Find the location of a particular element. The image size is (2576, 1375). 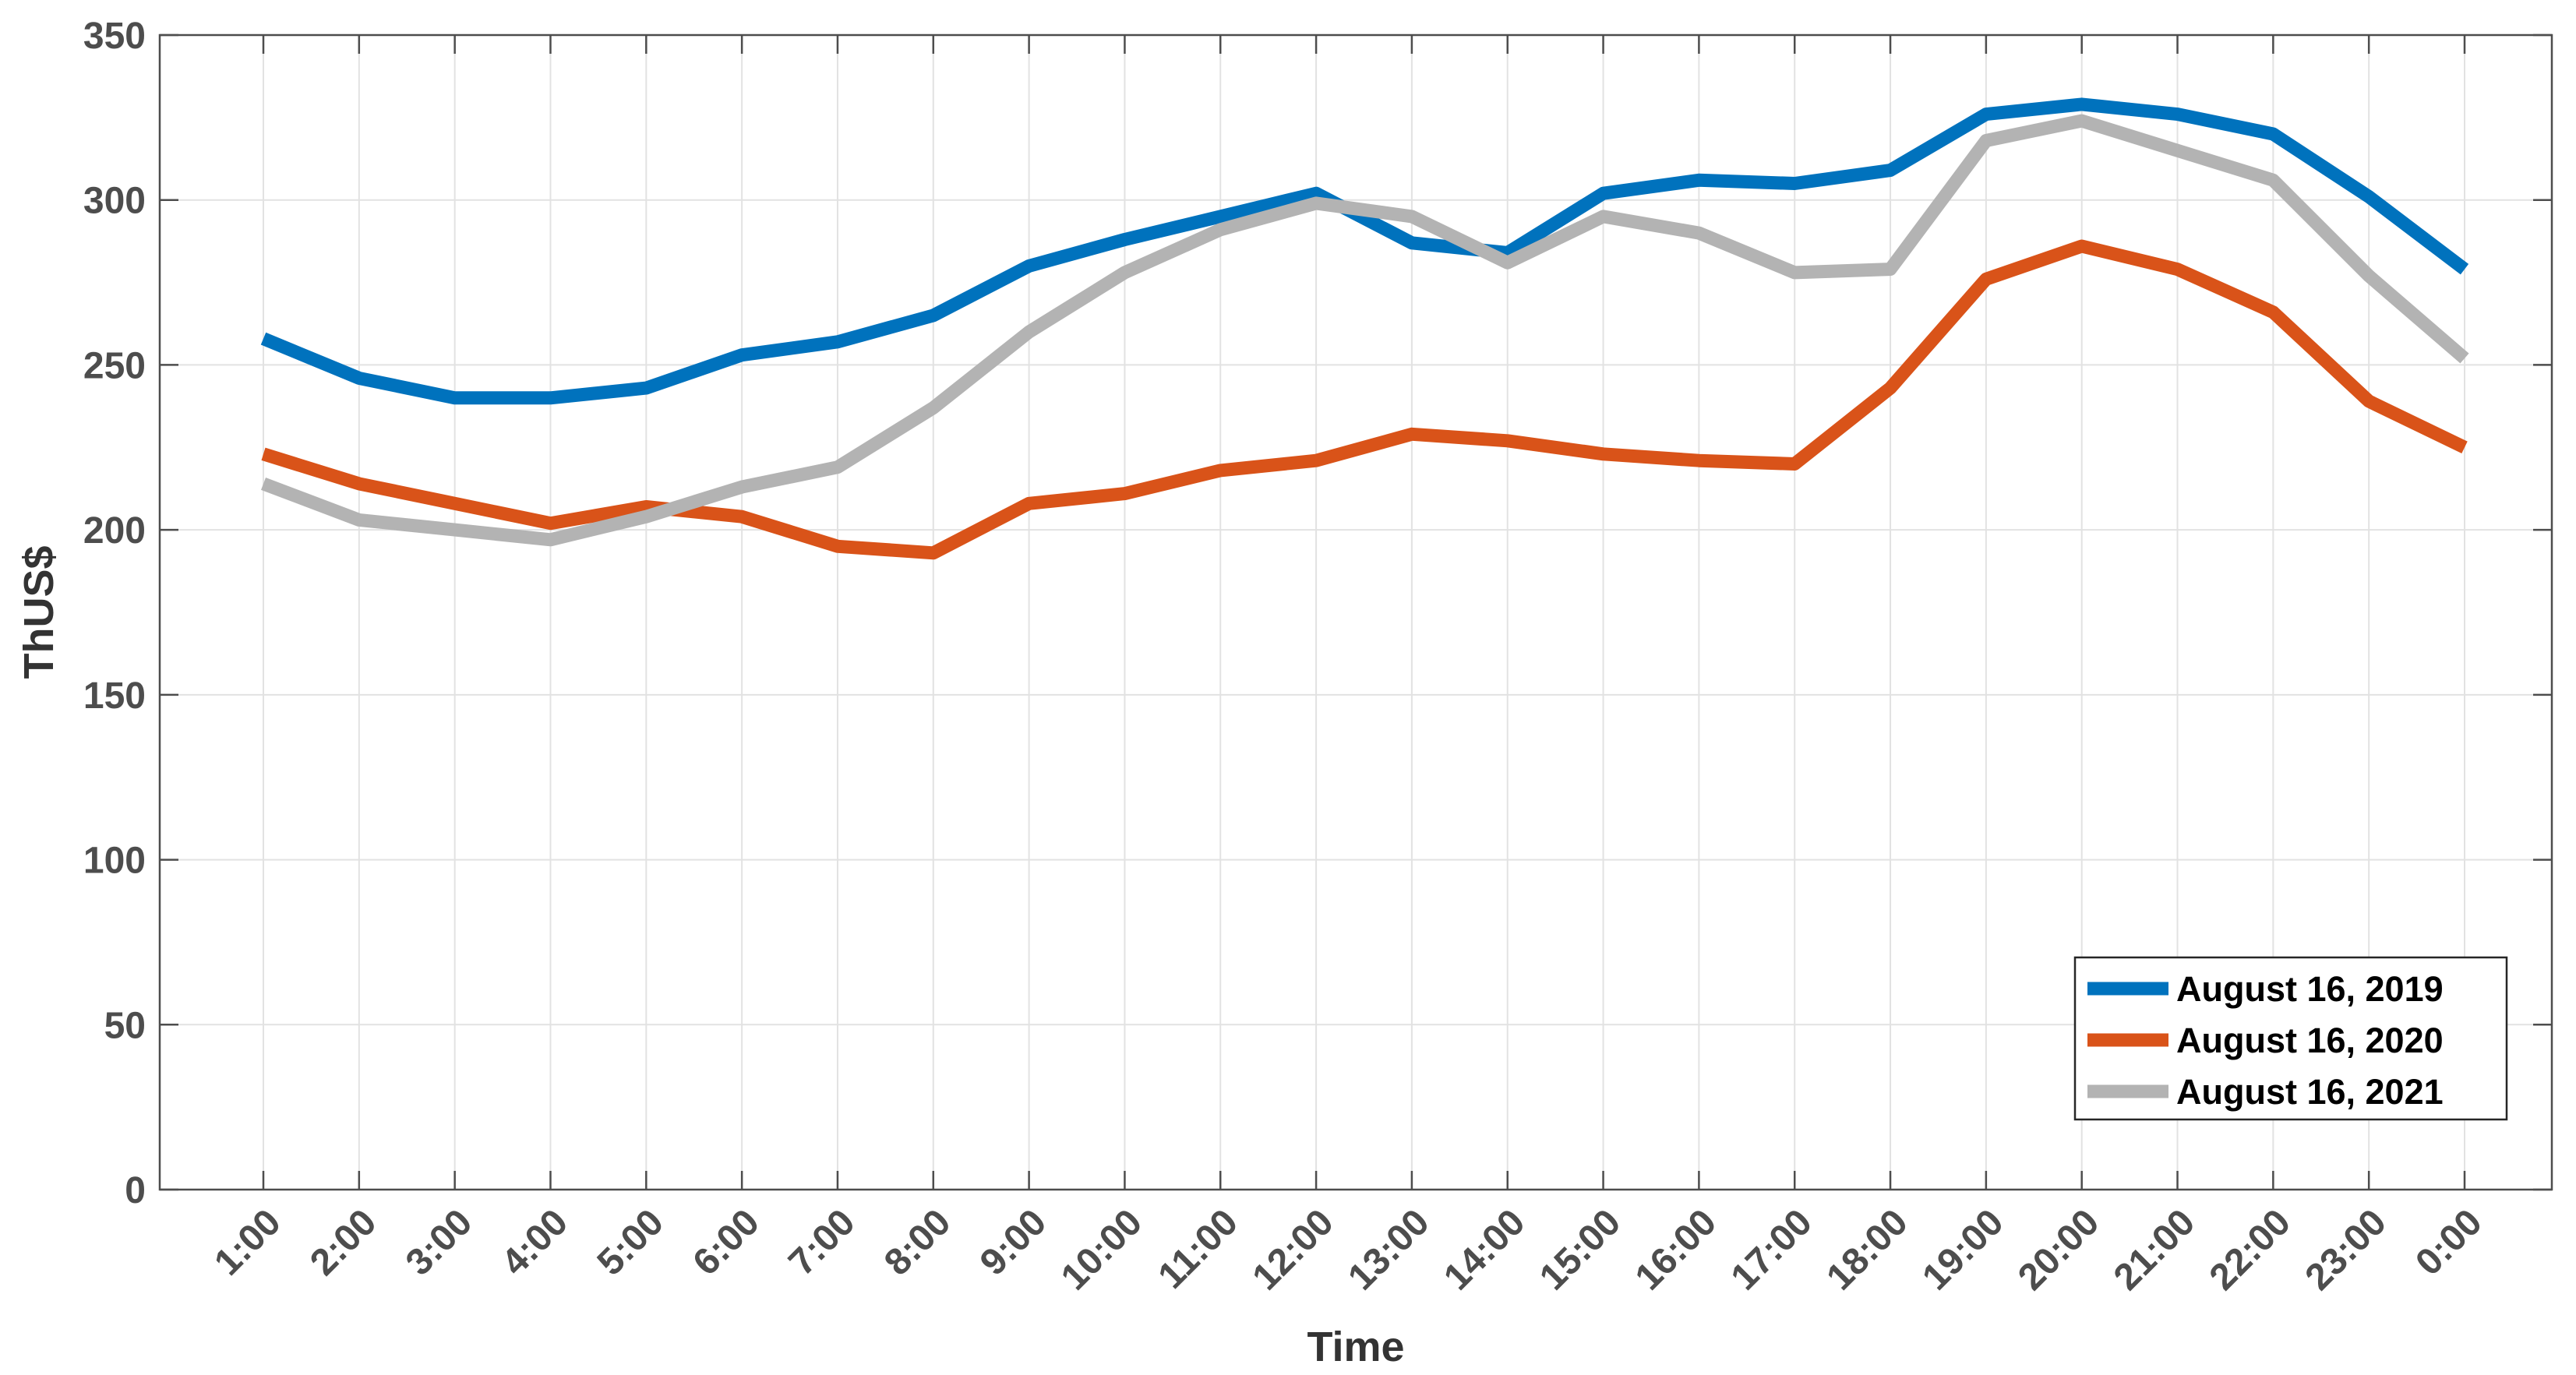

x-tick-label: 4:00 is located at coordinates (535, 1242).